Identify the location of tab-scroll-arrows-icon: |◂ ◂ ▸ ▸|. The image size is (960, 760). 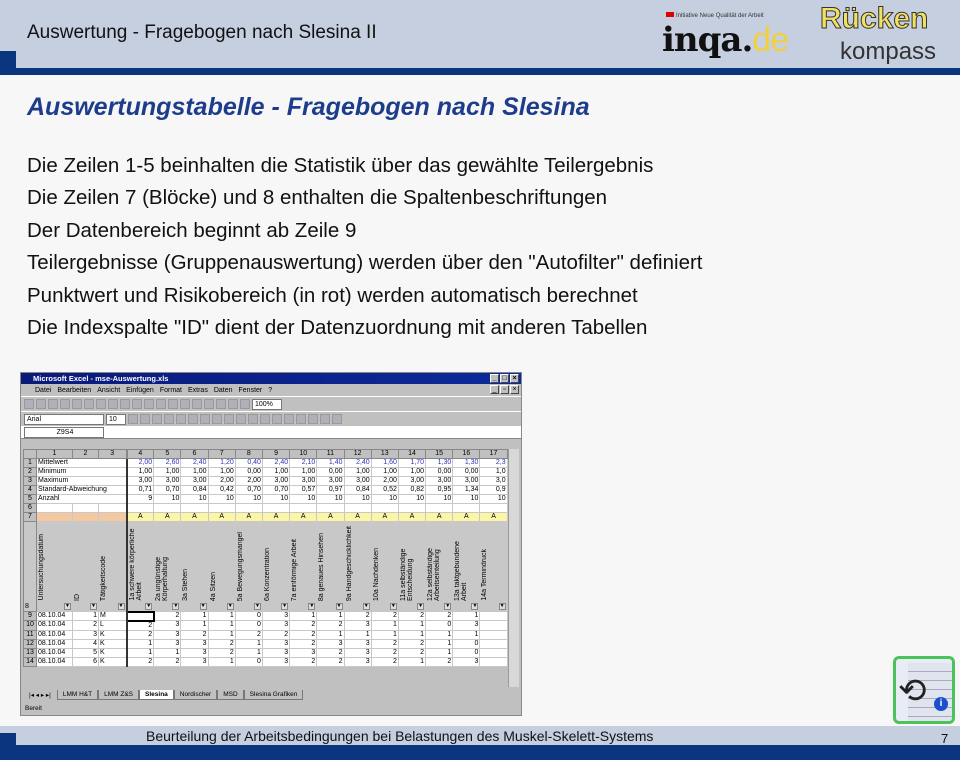
(40, 695).